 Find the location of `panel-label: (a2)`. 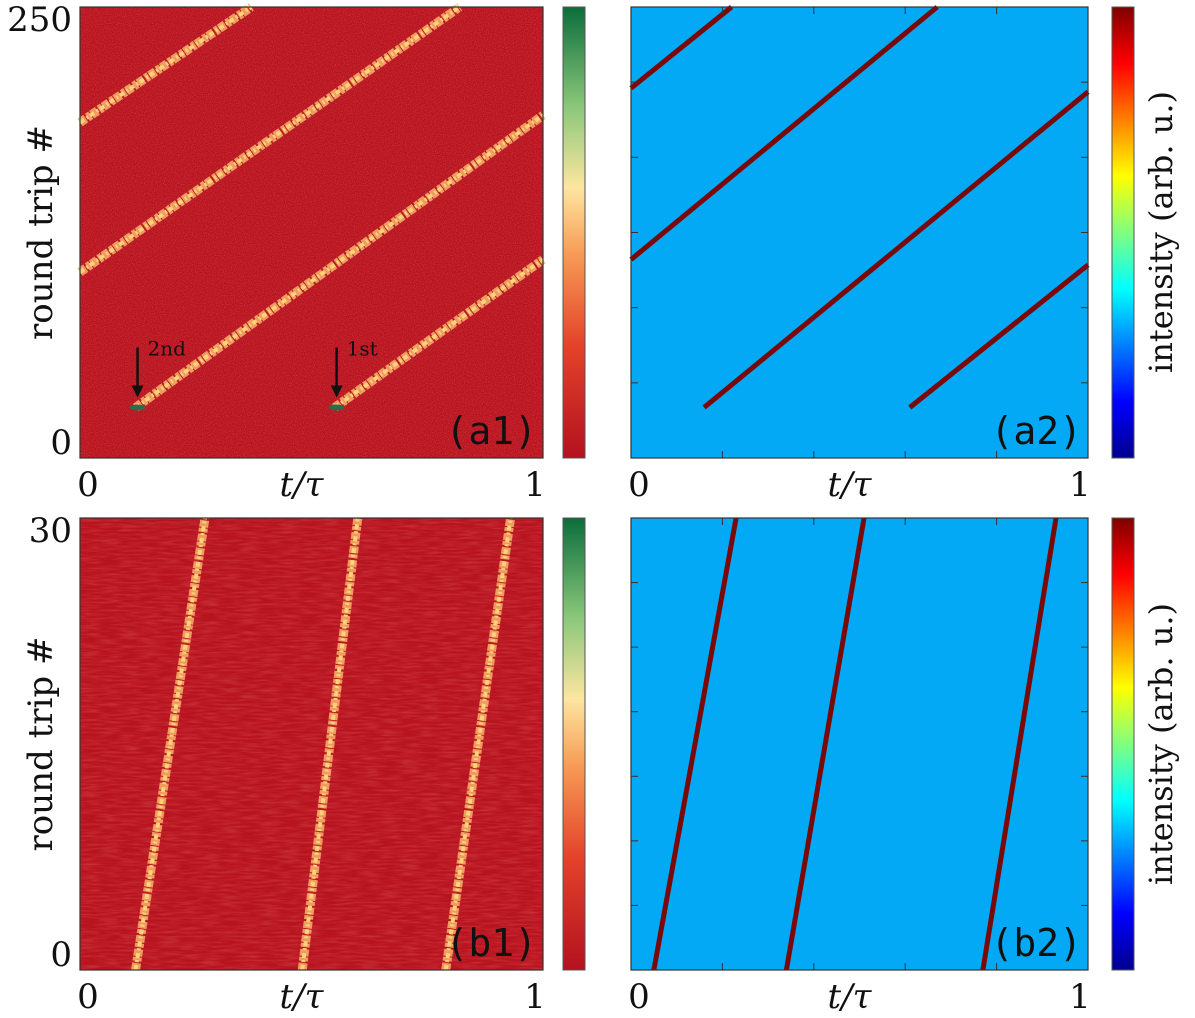

panel-label: (a2) is located at coordinates (1036, 431).